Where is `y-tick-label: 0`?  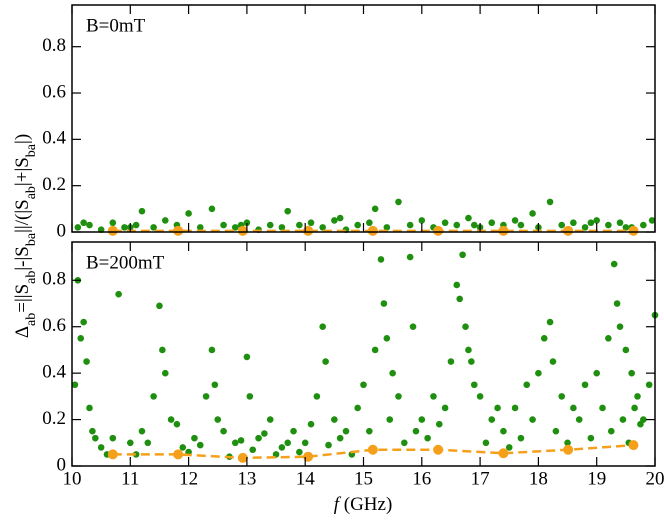 y-tick-label: 0 is located at coordinates (62, 464).